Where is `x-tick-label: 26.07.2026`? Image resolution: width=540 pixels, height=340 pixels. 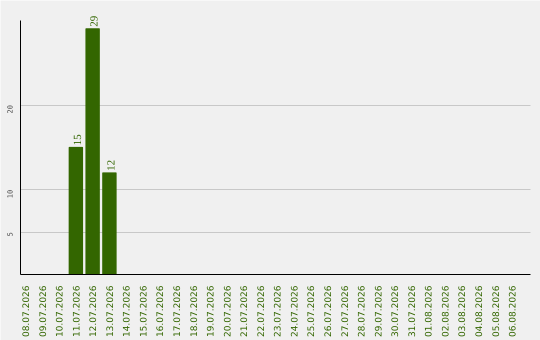
x-tick-label: 26.07.2026 is located at coordinates (329, 311).